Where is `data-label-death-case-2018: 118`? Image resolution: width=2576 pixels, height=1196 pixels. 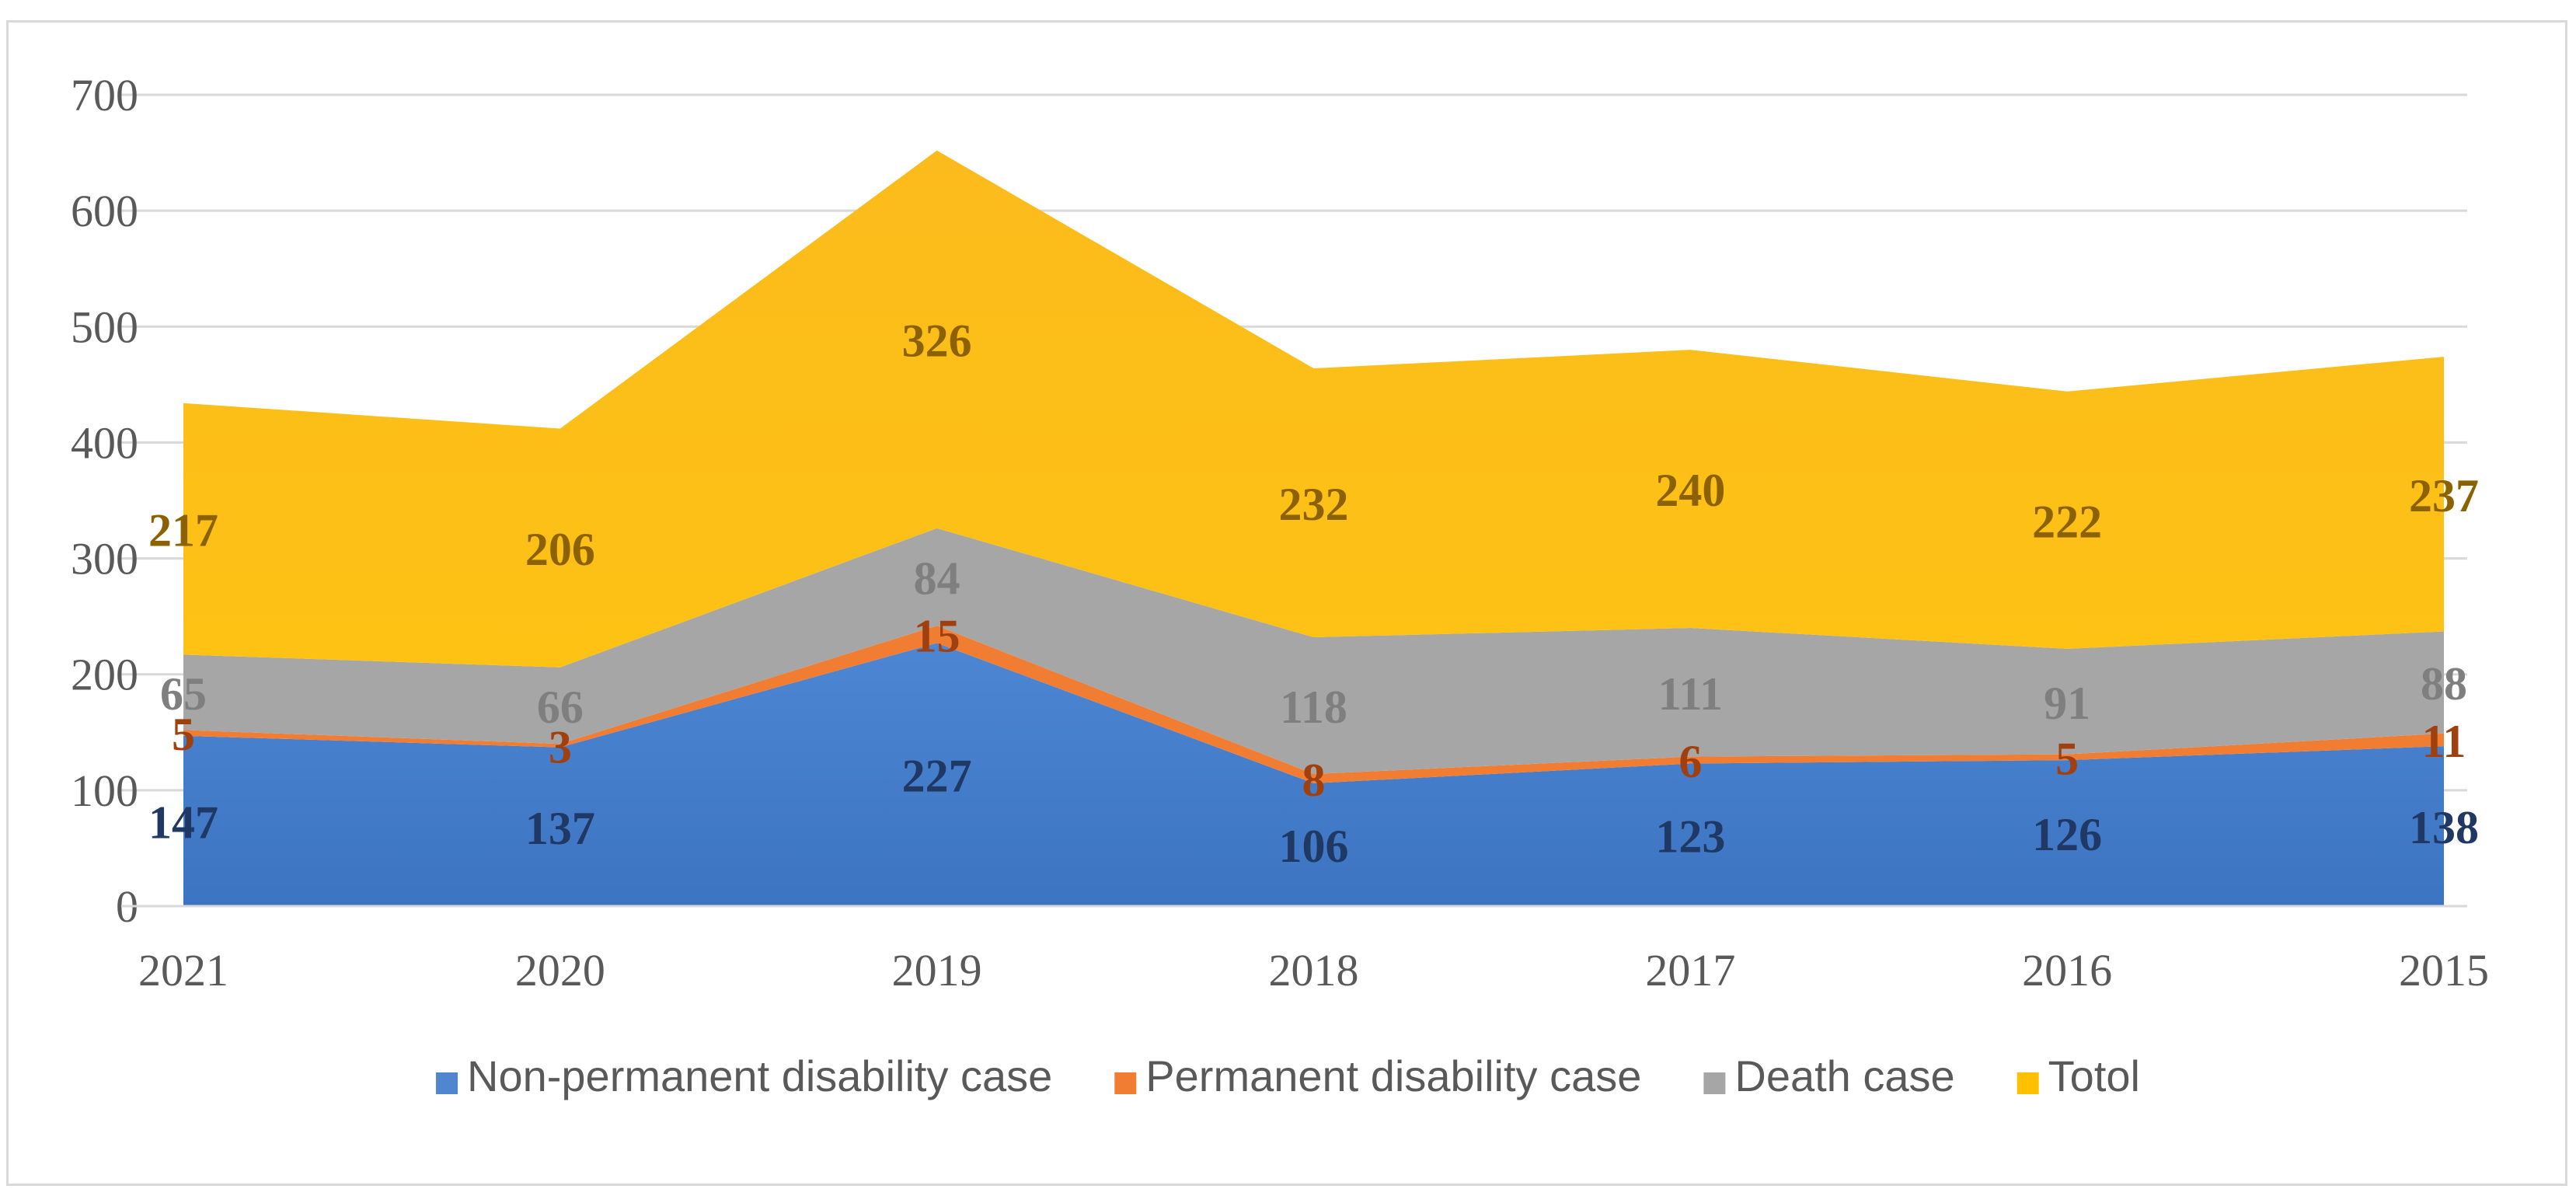
data-label-death-case-2018: 118 is located at coordinates (1313, 707).